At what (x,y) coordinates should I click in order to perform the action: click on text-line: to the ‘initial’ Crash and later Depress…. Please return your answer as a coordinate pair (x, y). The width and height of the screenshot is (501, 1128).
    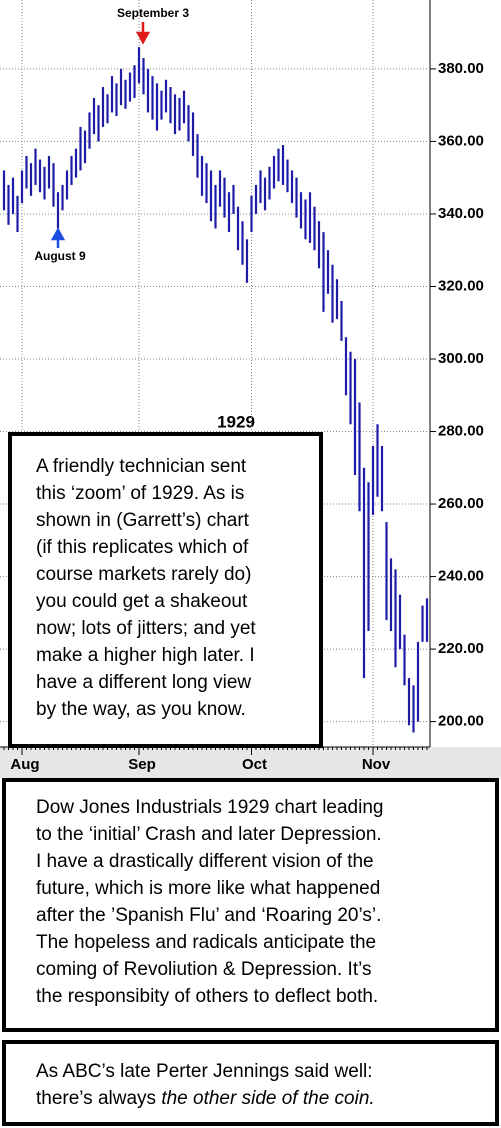
    Looking at the image, I should click on (209, 834).